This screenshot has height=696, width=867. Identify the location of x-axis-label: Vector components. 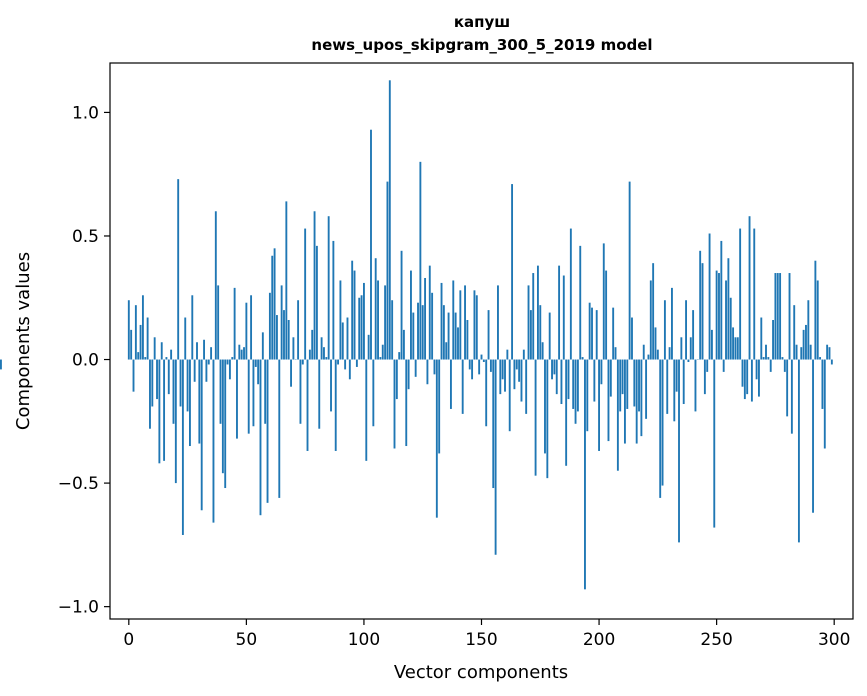
(481, 672).